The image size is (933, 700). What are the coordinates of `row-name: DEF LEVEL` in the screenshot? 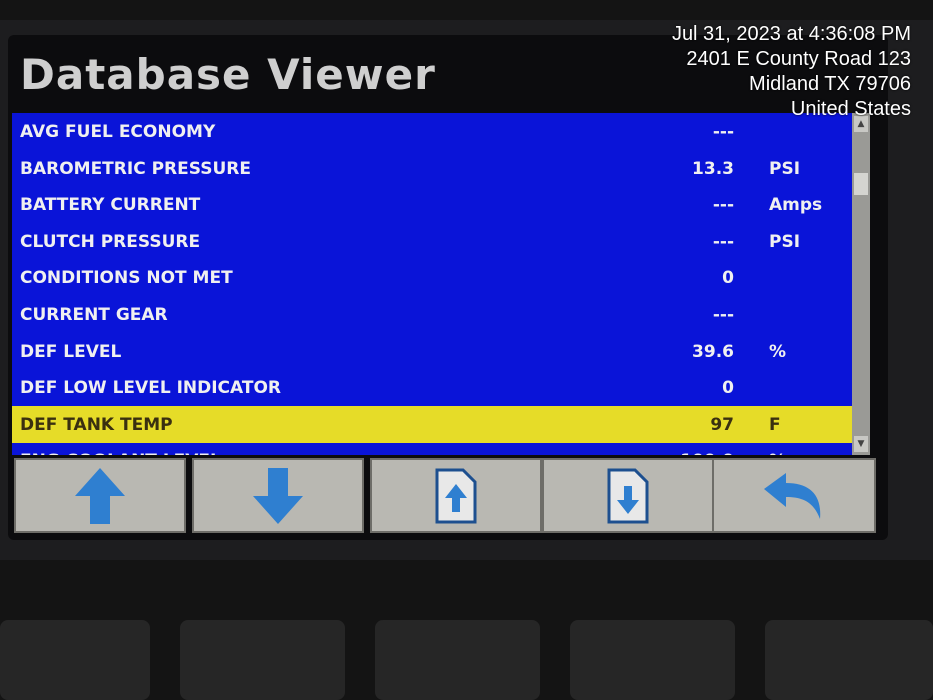 It's located at (71, 351).